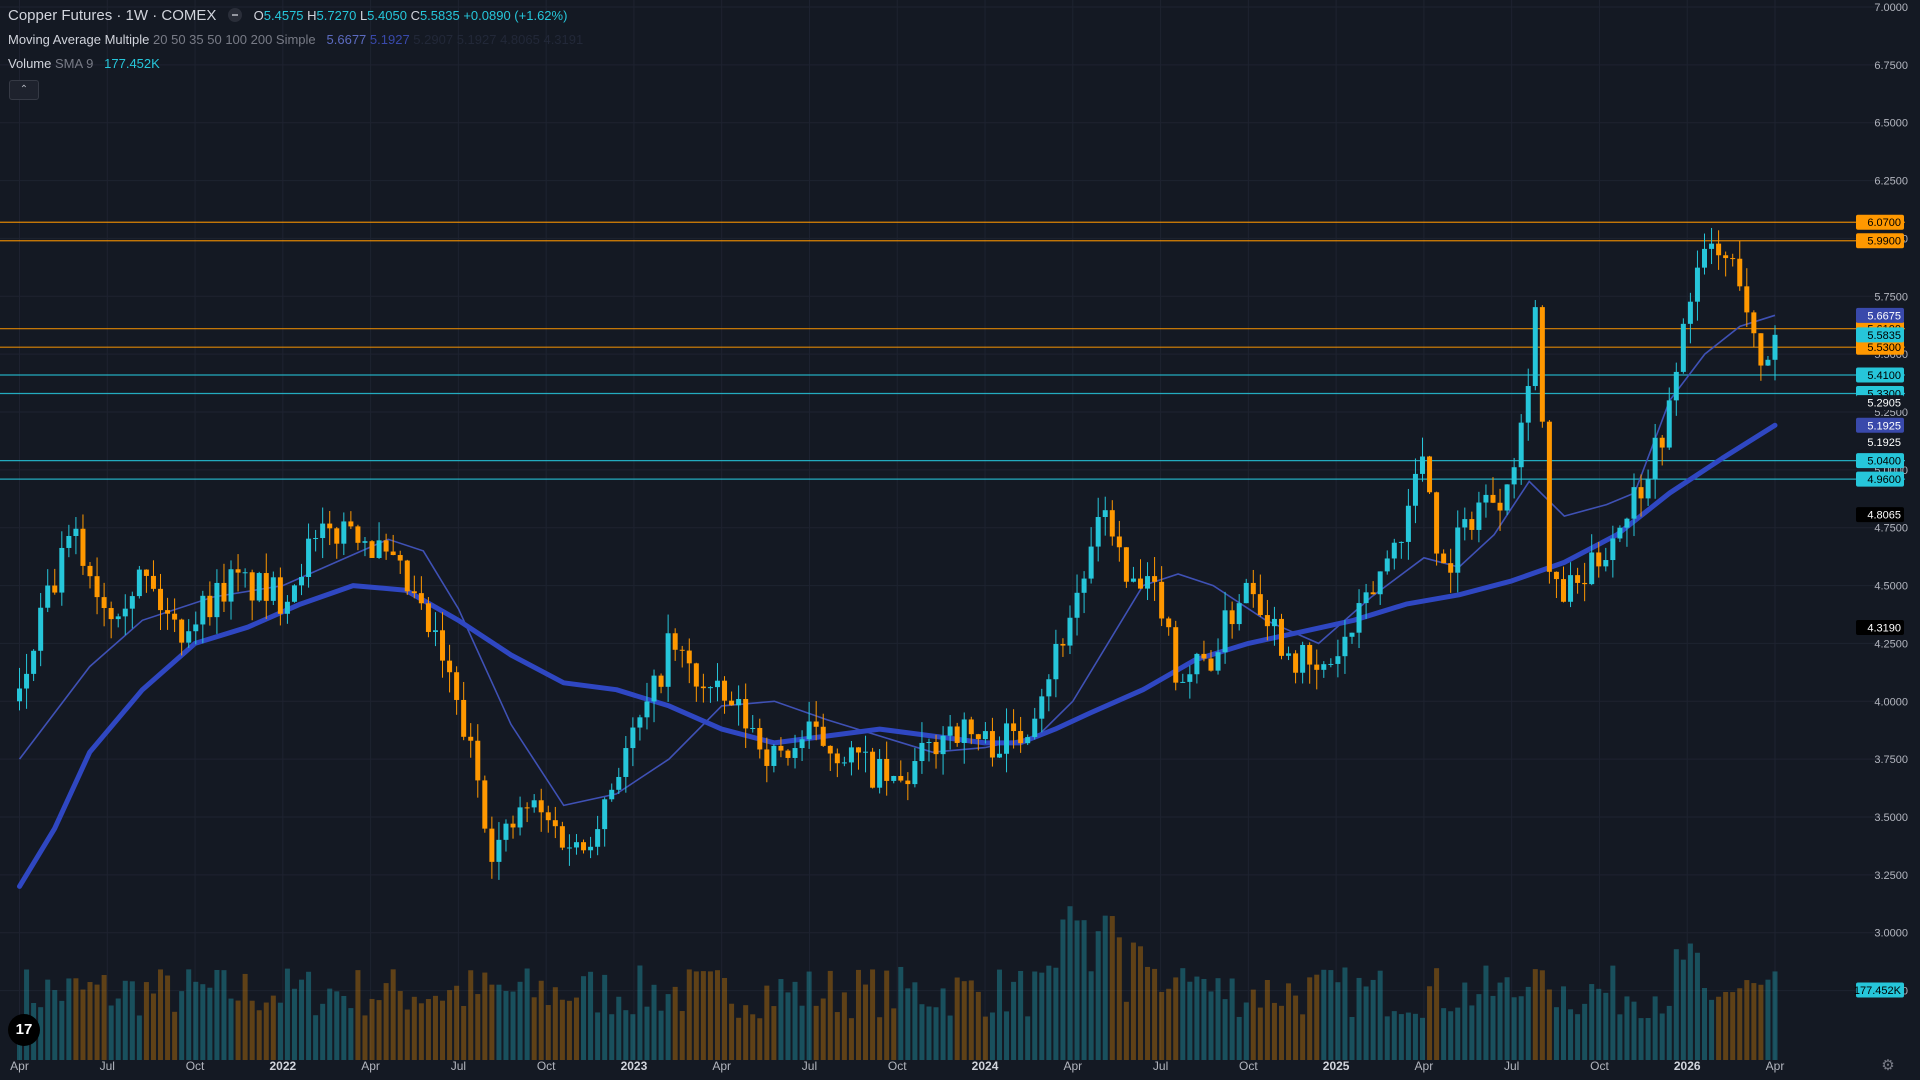 The height and width of the screenshot is (1080, 1920). Describe the element at coordinates (520, 39) in the screenshot. I see `ma-value-5: 4.8065` at that location.